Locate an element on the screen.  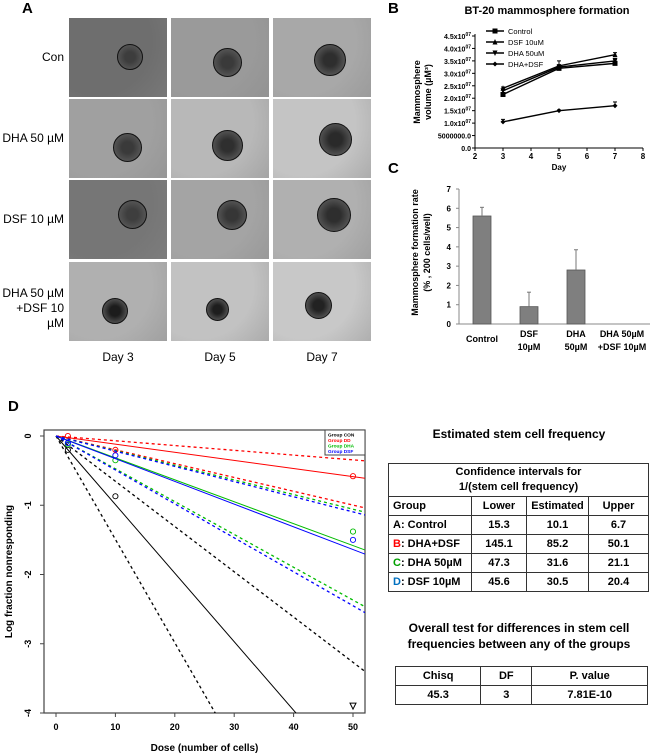
group-letter: C is located at coordinates (397, 563).